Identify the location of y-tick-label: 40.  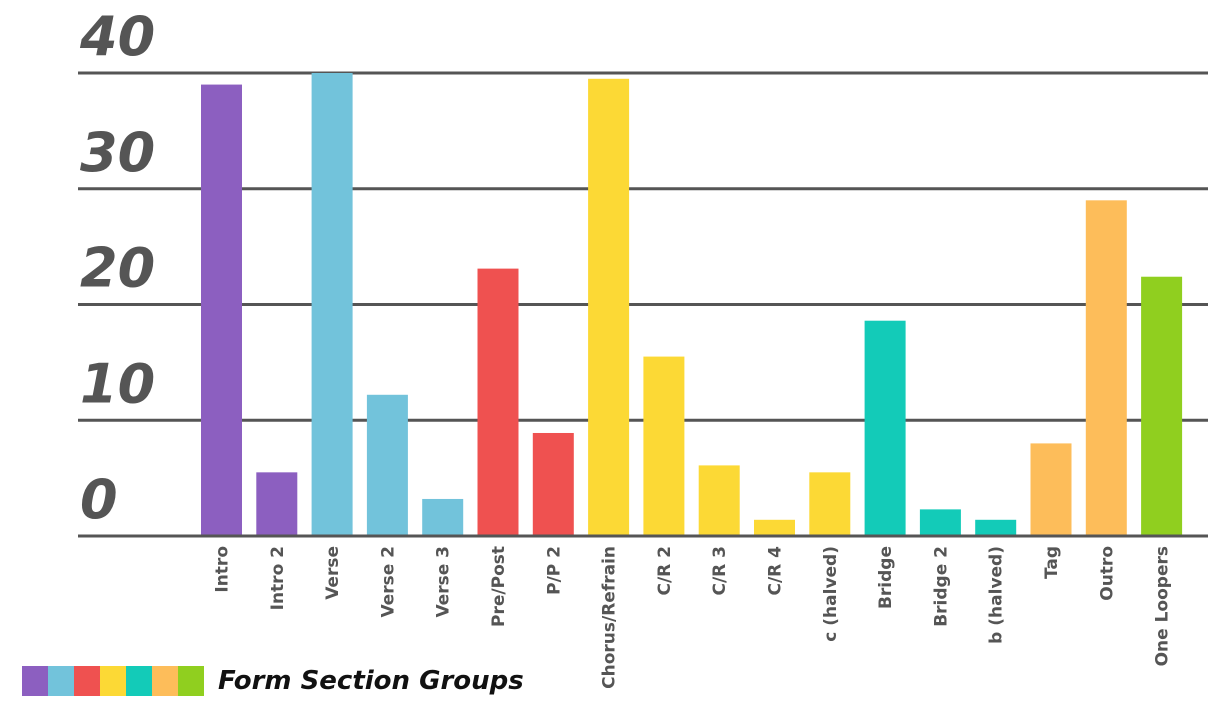
(117, 36).